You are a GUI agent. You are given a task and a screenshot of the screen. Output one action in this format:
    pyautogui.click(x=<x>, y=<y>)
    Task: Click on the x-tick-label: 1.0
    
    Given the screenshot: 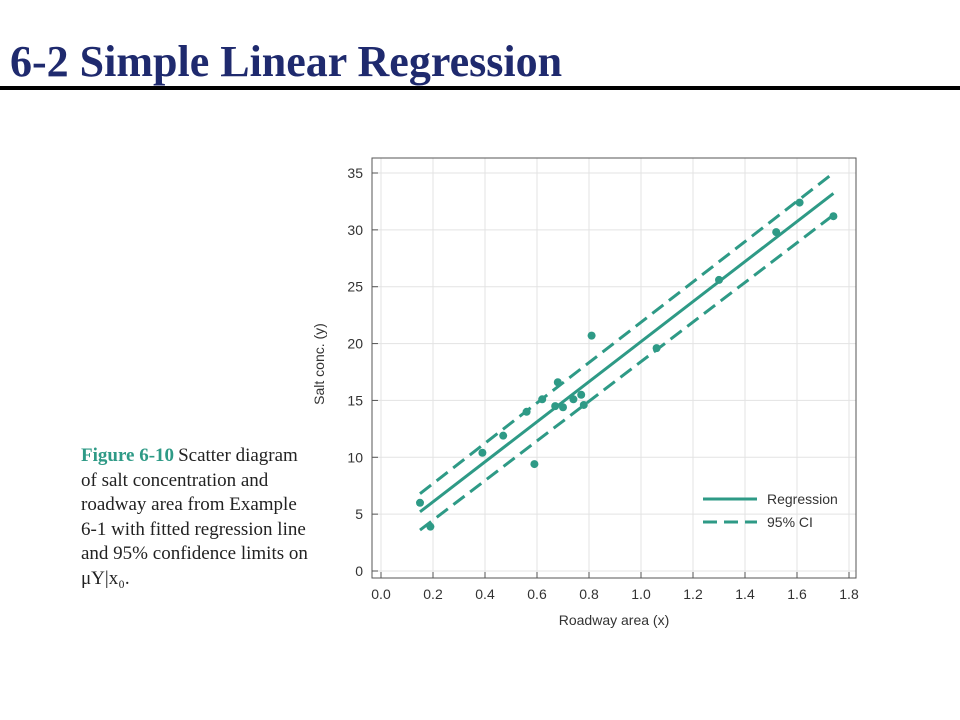 What is the action you would take?
    pyautogui.click(x=641, y=594)
    